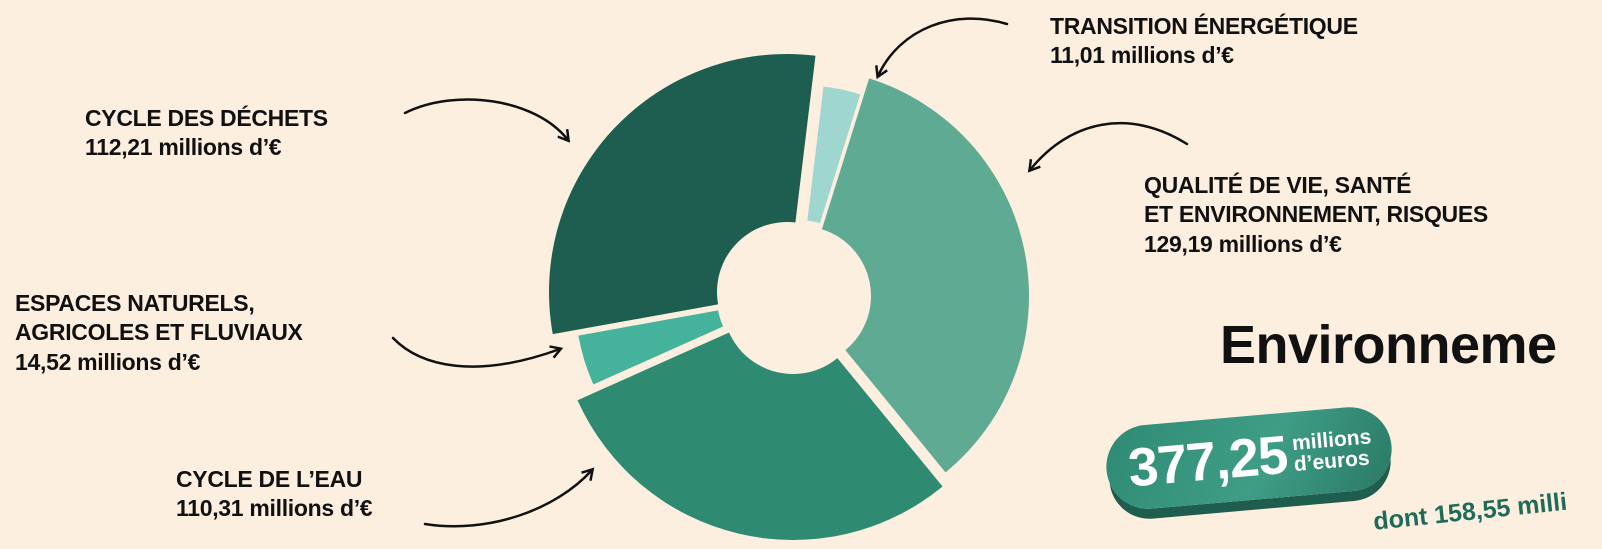 The height and width of the screenshot is (549, 1602). What do you see at coordinates (1243, 243) in the screenshot?
I see `slice-value: 129,19 millions d’€` at bounding box center [1243, 243].